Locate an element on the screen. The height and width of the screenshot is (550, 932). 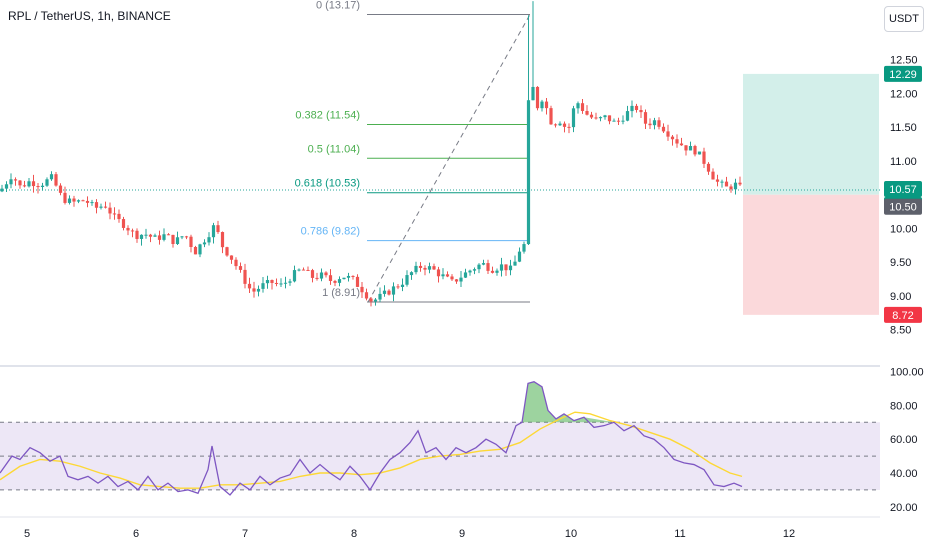
last-price-tag-bg is located at coordinates (903, 189).